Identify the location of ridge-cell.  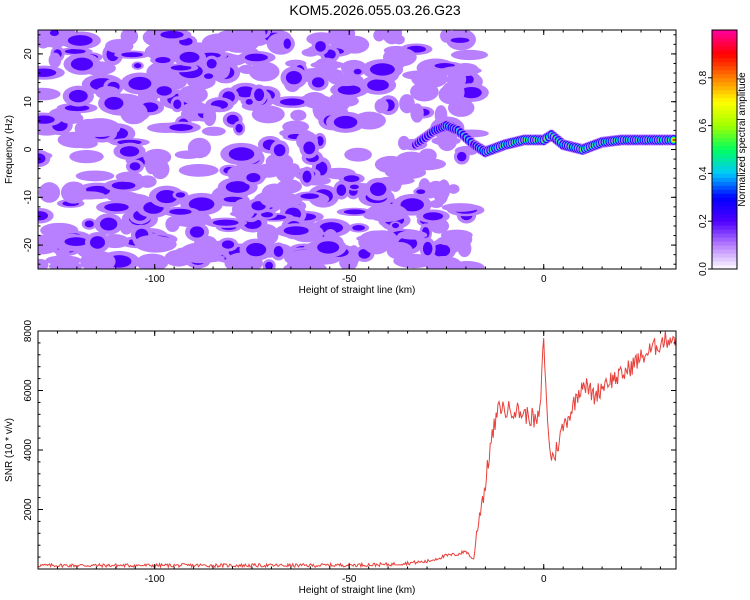
(673, 140).